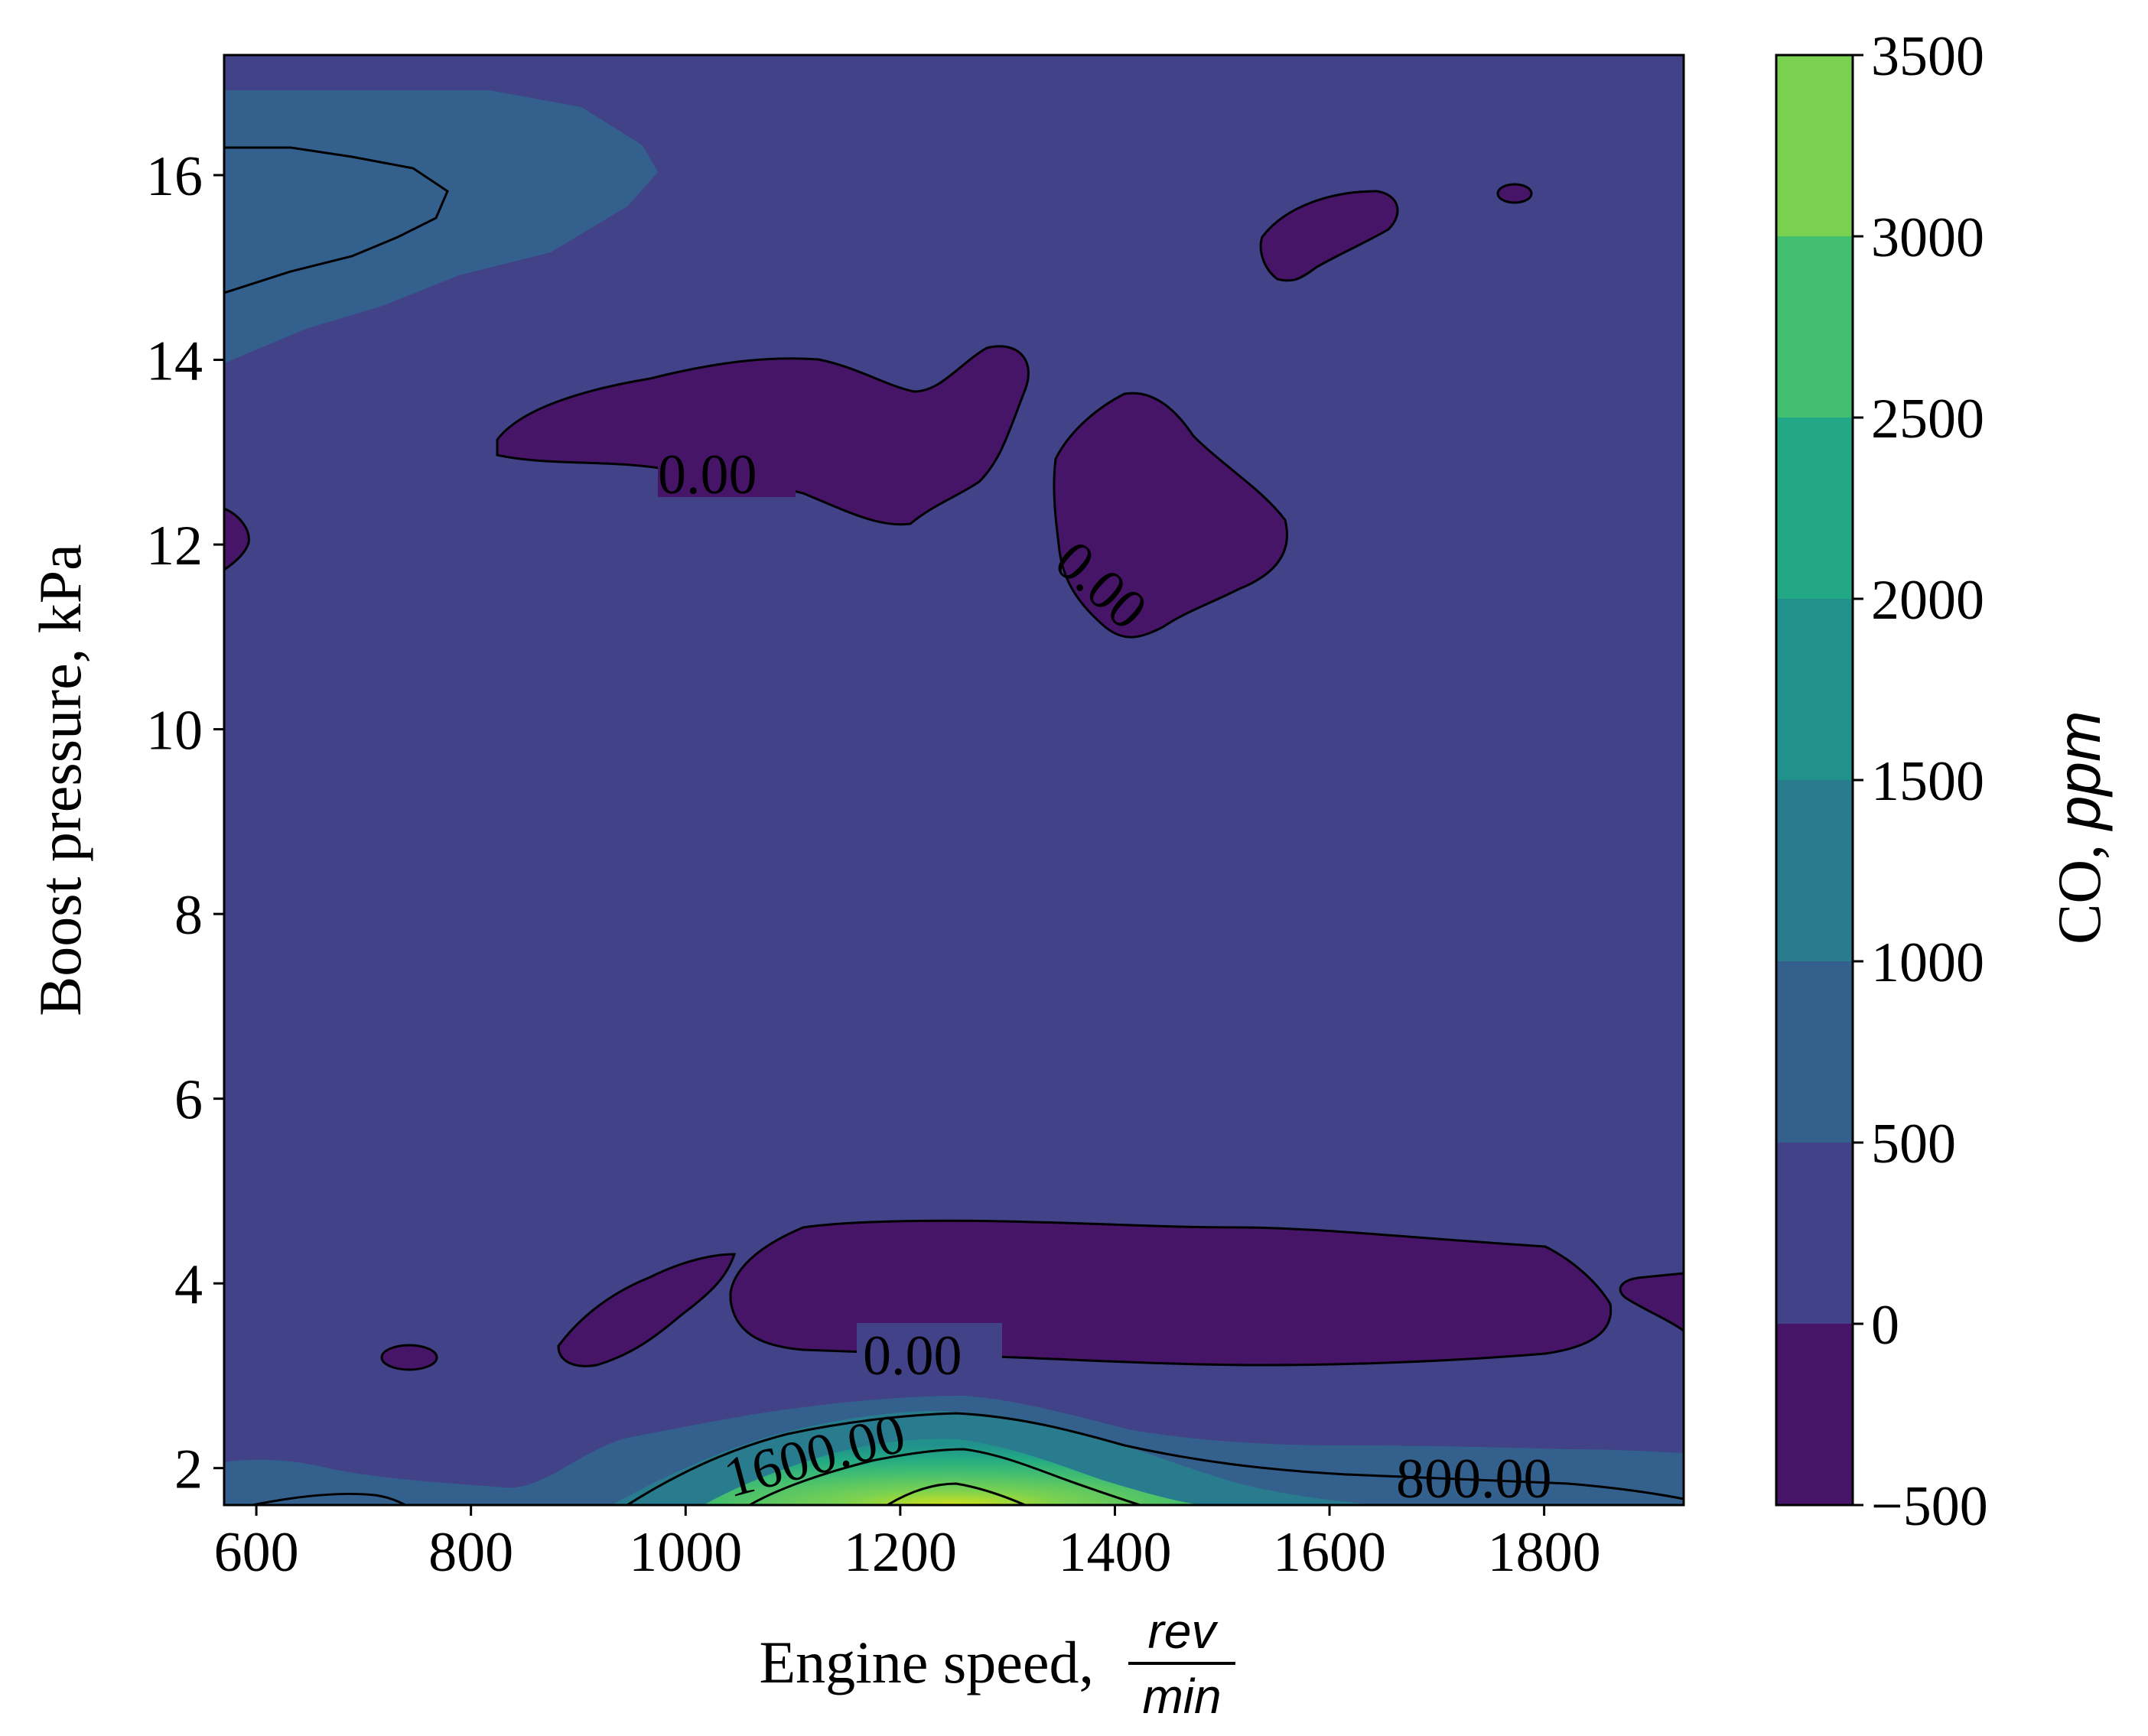  What do you see at coordinates (188, 1100) in the screenshot?
I see `y-tick-label: 6` at bounding box center [188, 1100].